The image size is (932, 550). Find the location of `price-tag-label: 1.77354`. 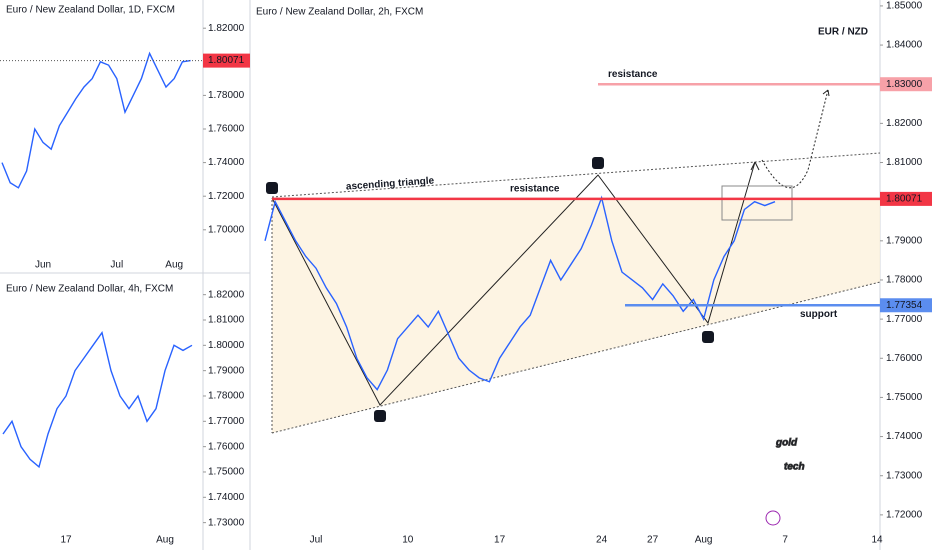

price-tag-label: 1.77354 is located at coordinates (904, 305).